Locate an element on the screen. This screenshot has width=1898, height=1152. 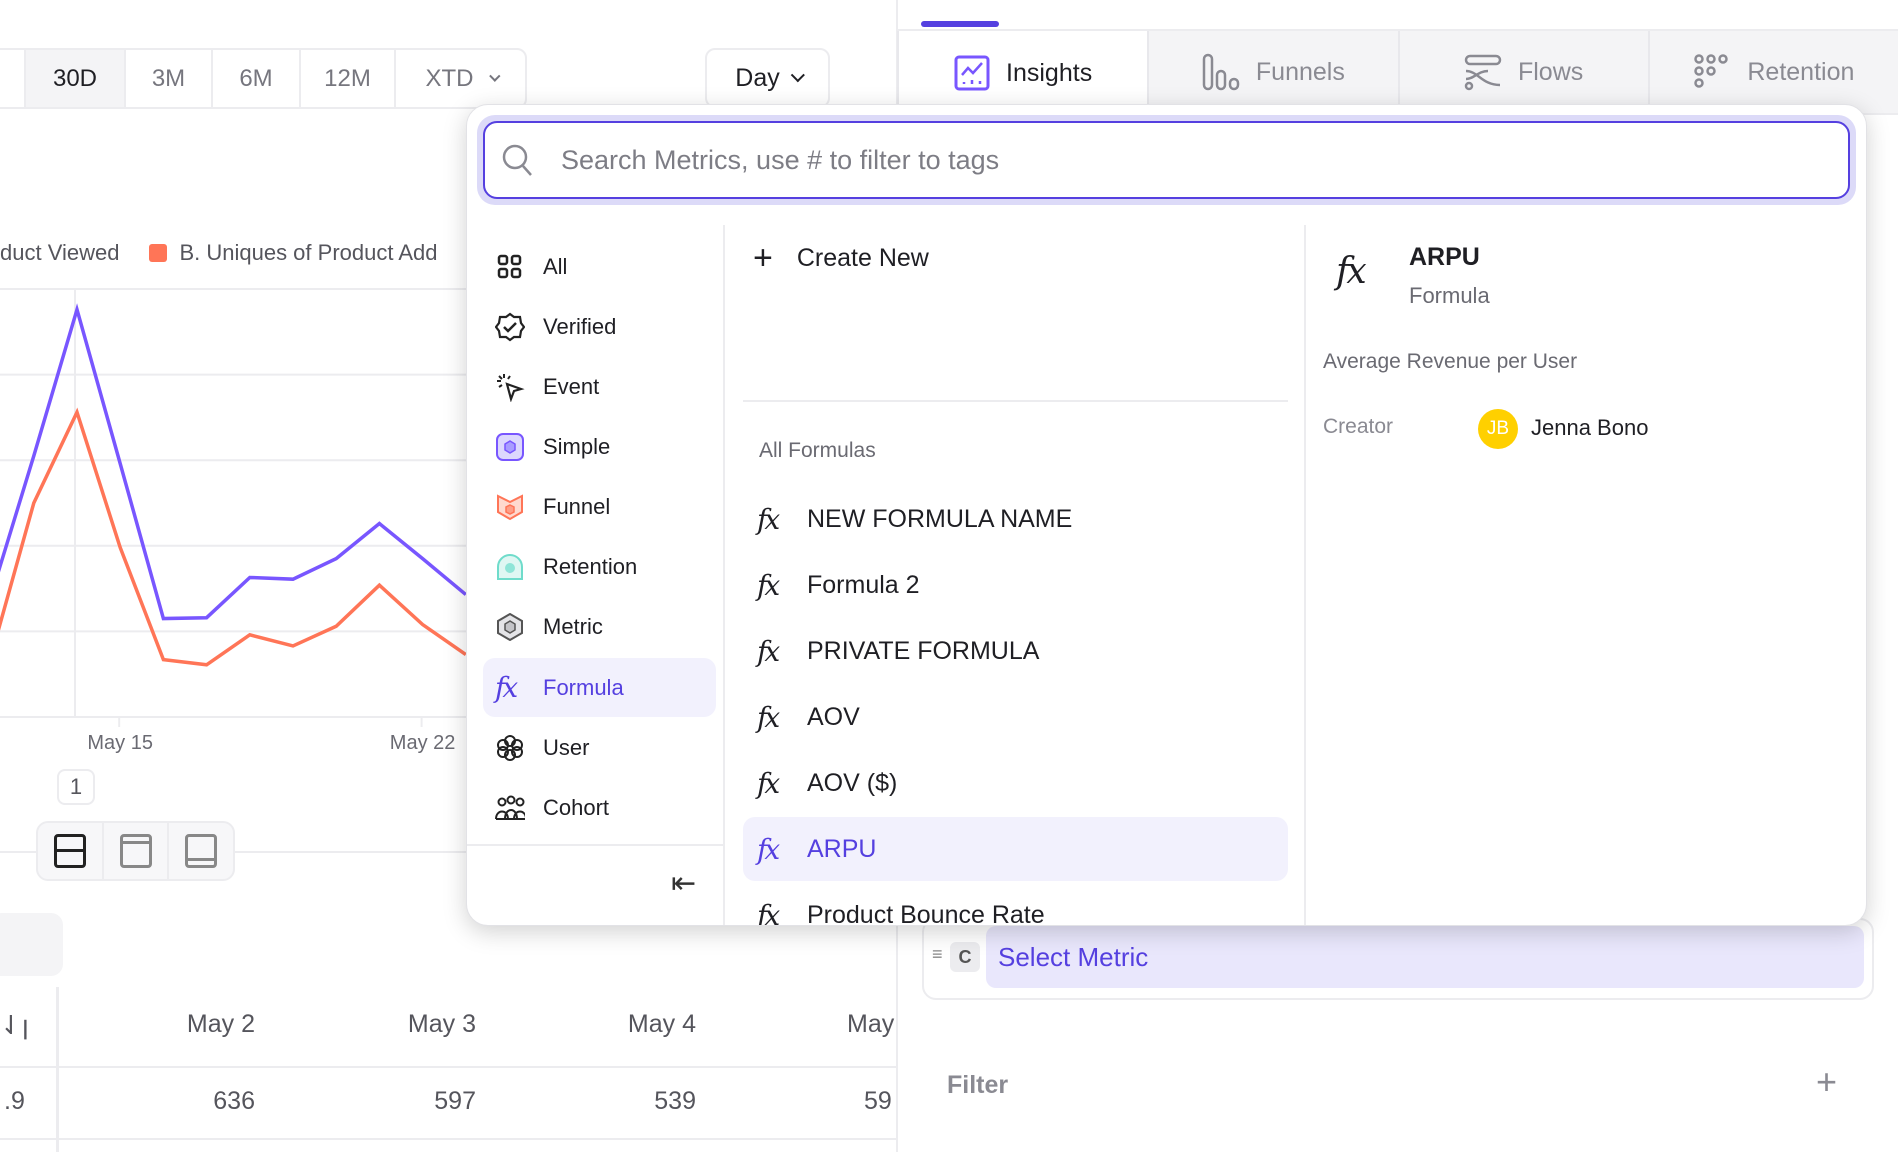
active-indicator is located at coordinates (960, 24).